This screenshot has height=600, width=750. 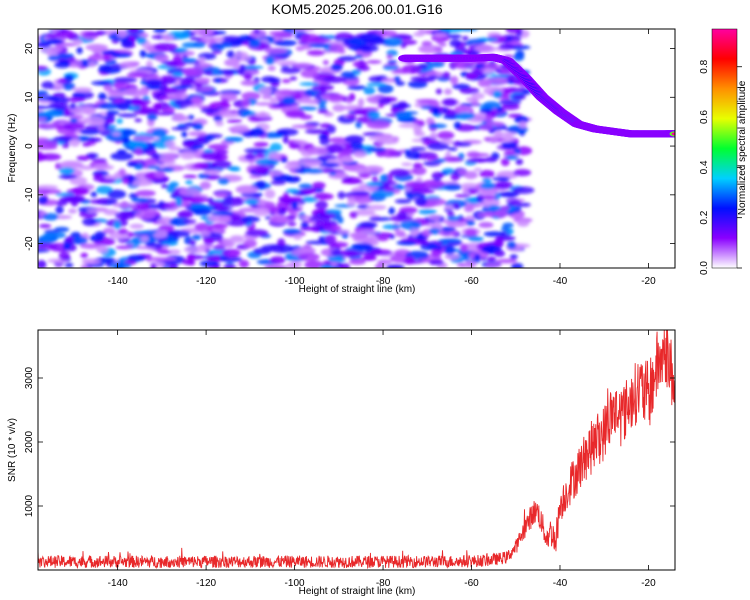 What do you see at coordinates (295, 281) in the screenshot?
I see `x-tick-label: -100` at bounding box center [295, 281].